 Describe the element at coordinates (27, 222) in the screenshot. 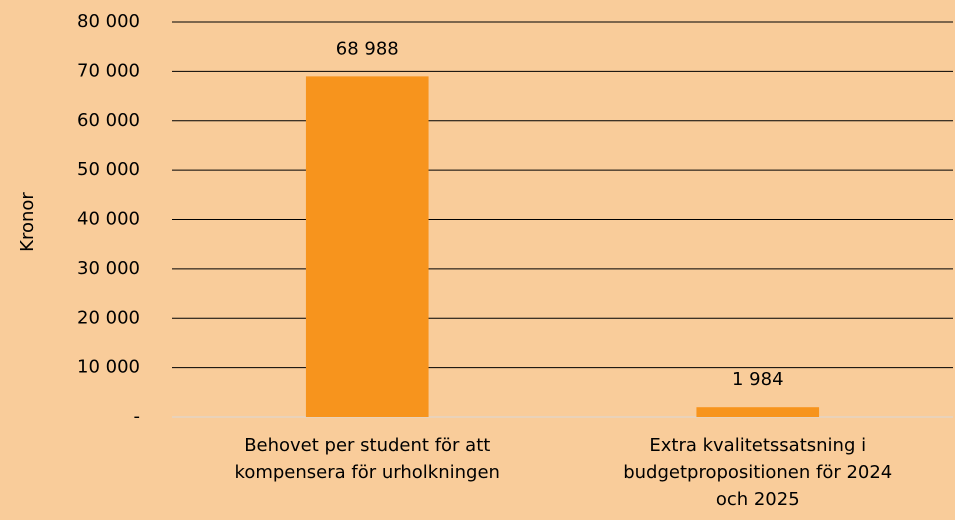

I see `y-axis-label: Kronor` at that location.